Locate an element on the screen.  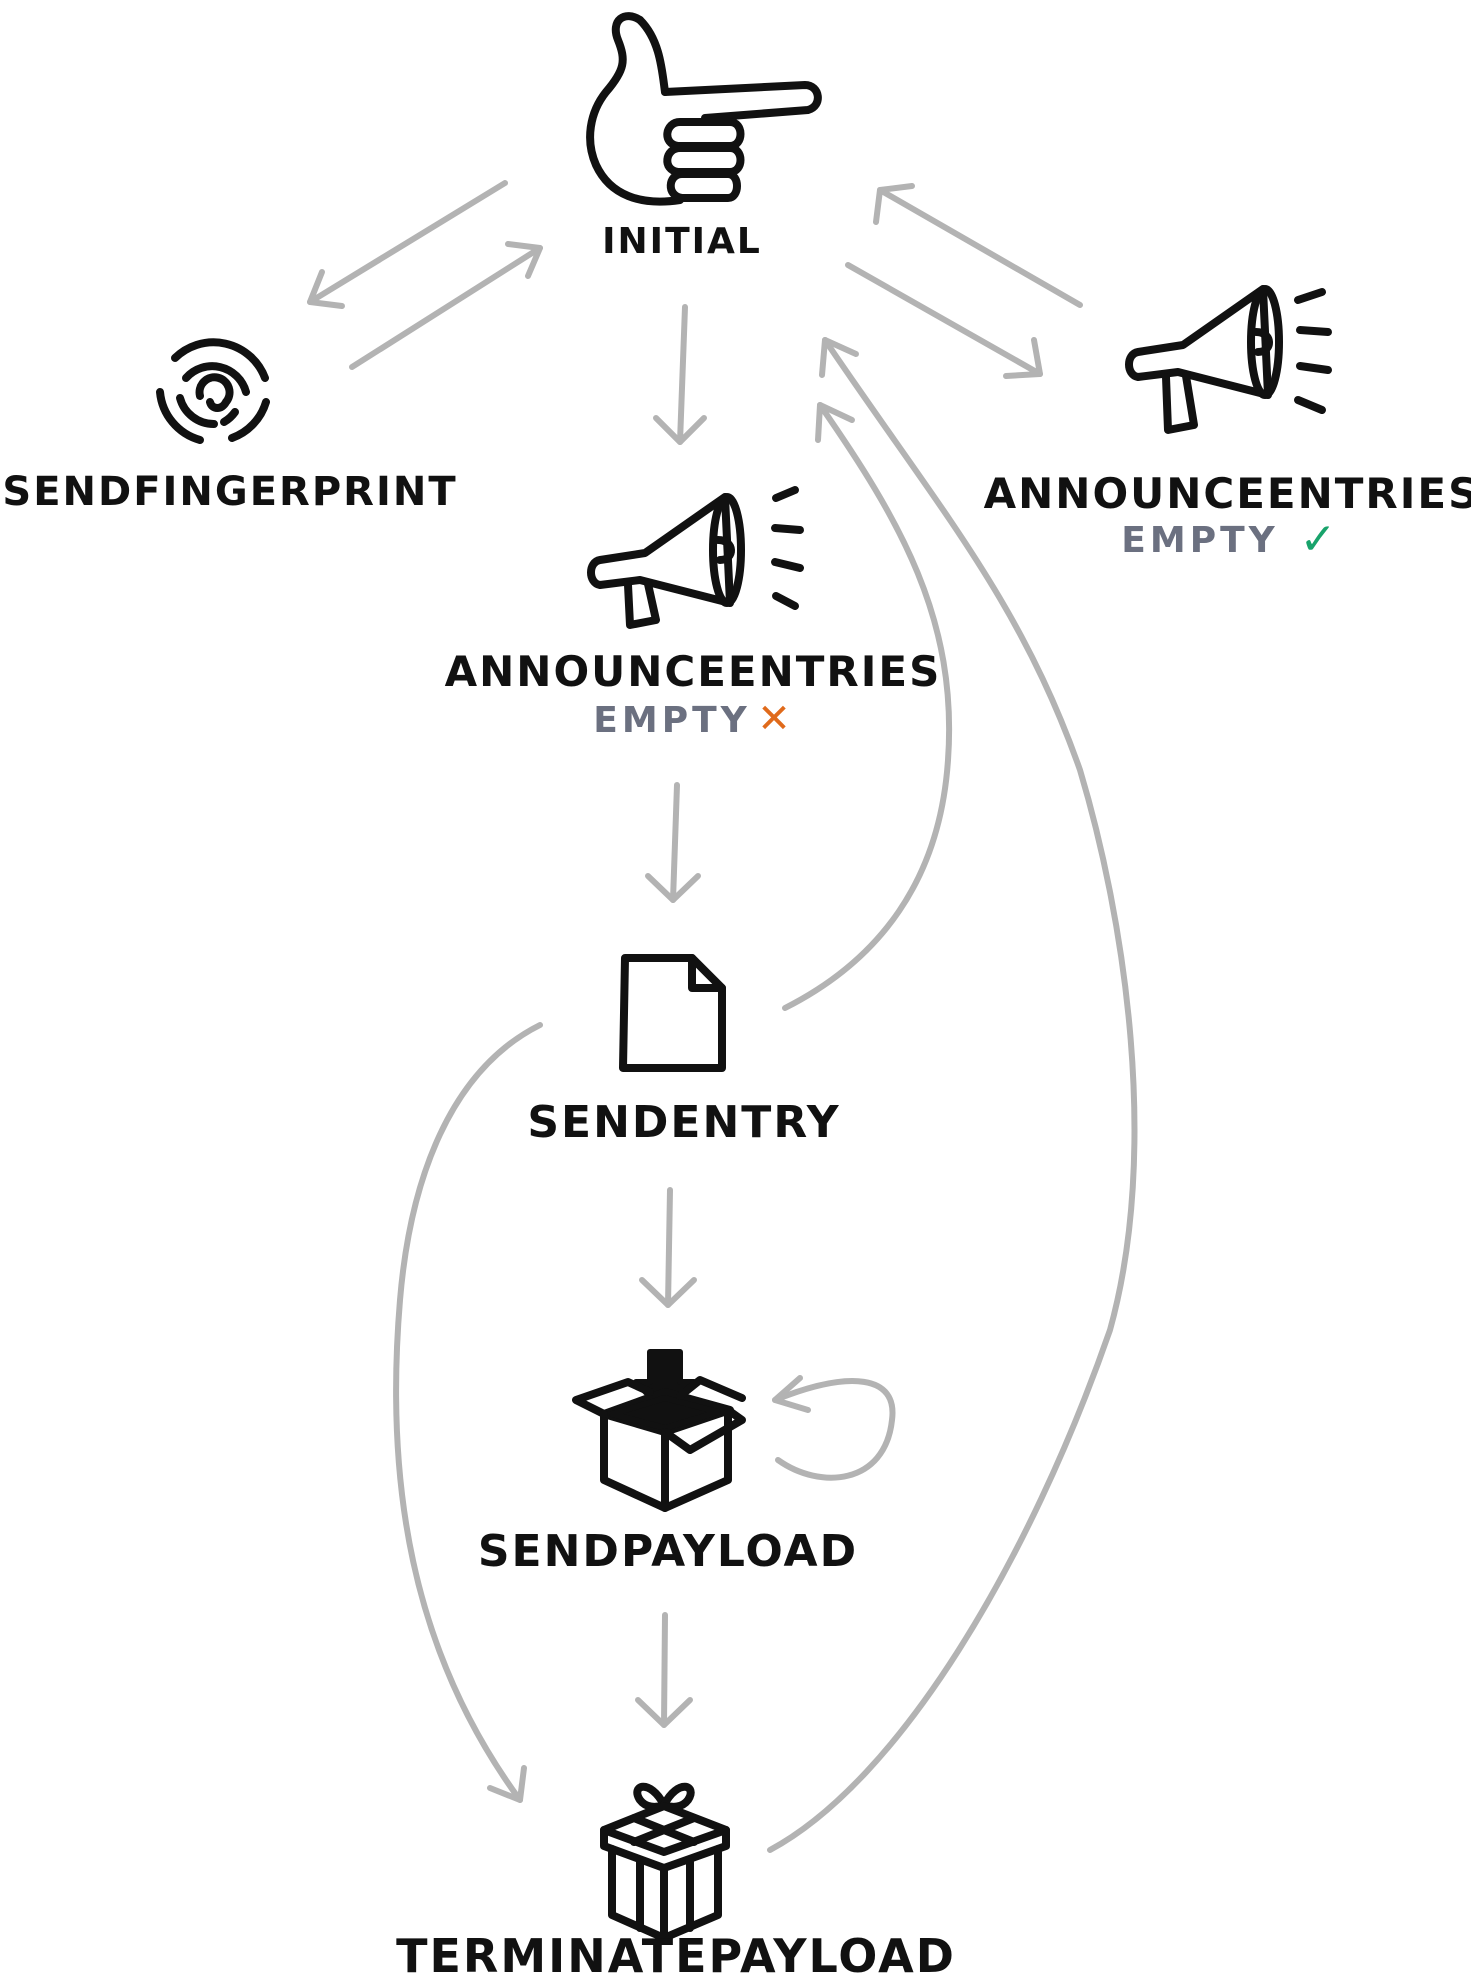
node-announceentries-empty: ANNOUNCEENTRIES EMPTY ✓ is located at coordinates (1227, 427).